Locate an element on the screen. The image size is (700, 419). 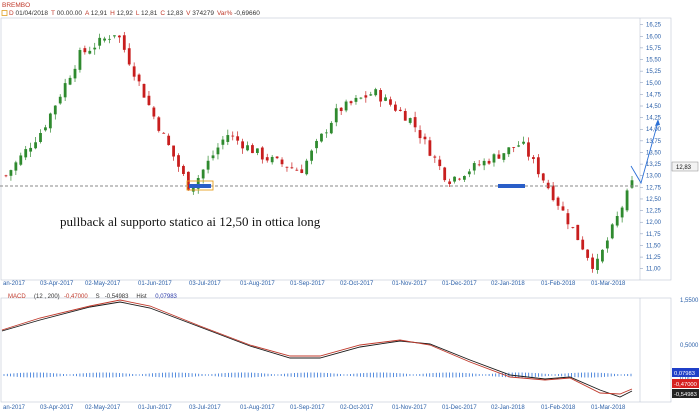
price-tick-label: 12,75 is located at coordinates (654, 188).